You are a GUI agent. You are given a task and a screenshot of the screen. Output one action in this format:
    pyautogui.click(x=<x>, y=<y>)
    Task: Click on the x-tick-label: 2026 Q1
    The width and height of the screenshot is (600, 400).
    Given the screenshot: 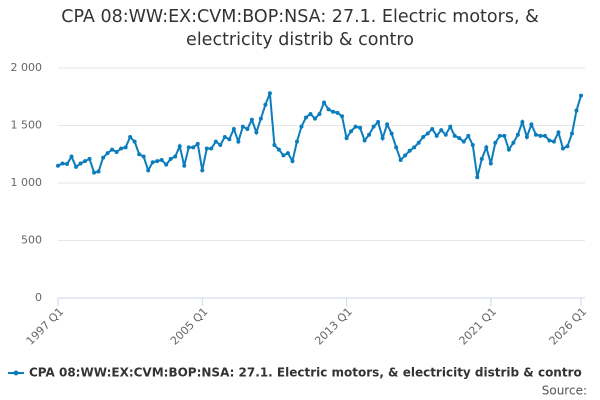 What is the action you would take?
    pyautogui.click(x=568, y=326)
    